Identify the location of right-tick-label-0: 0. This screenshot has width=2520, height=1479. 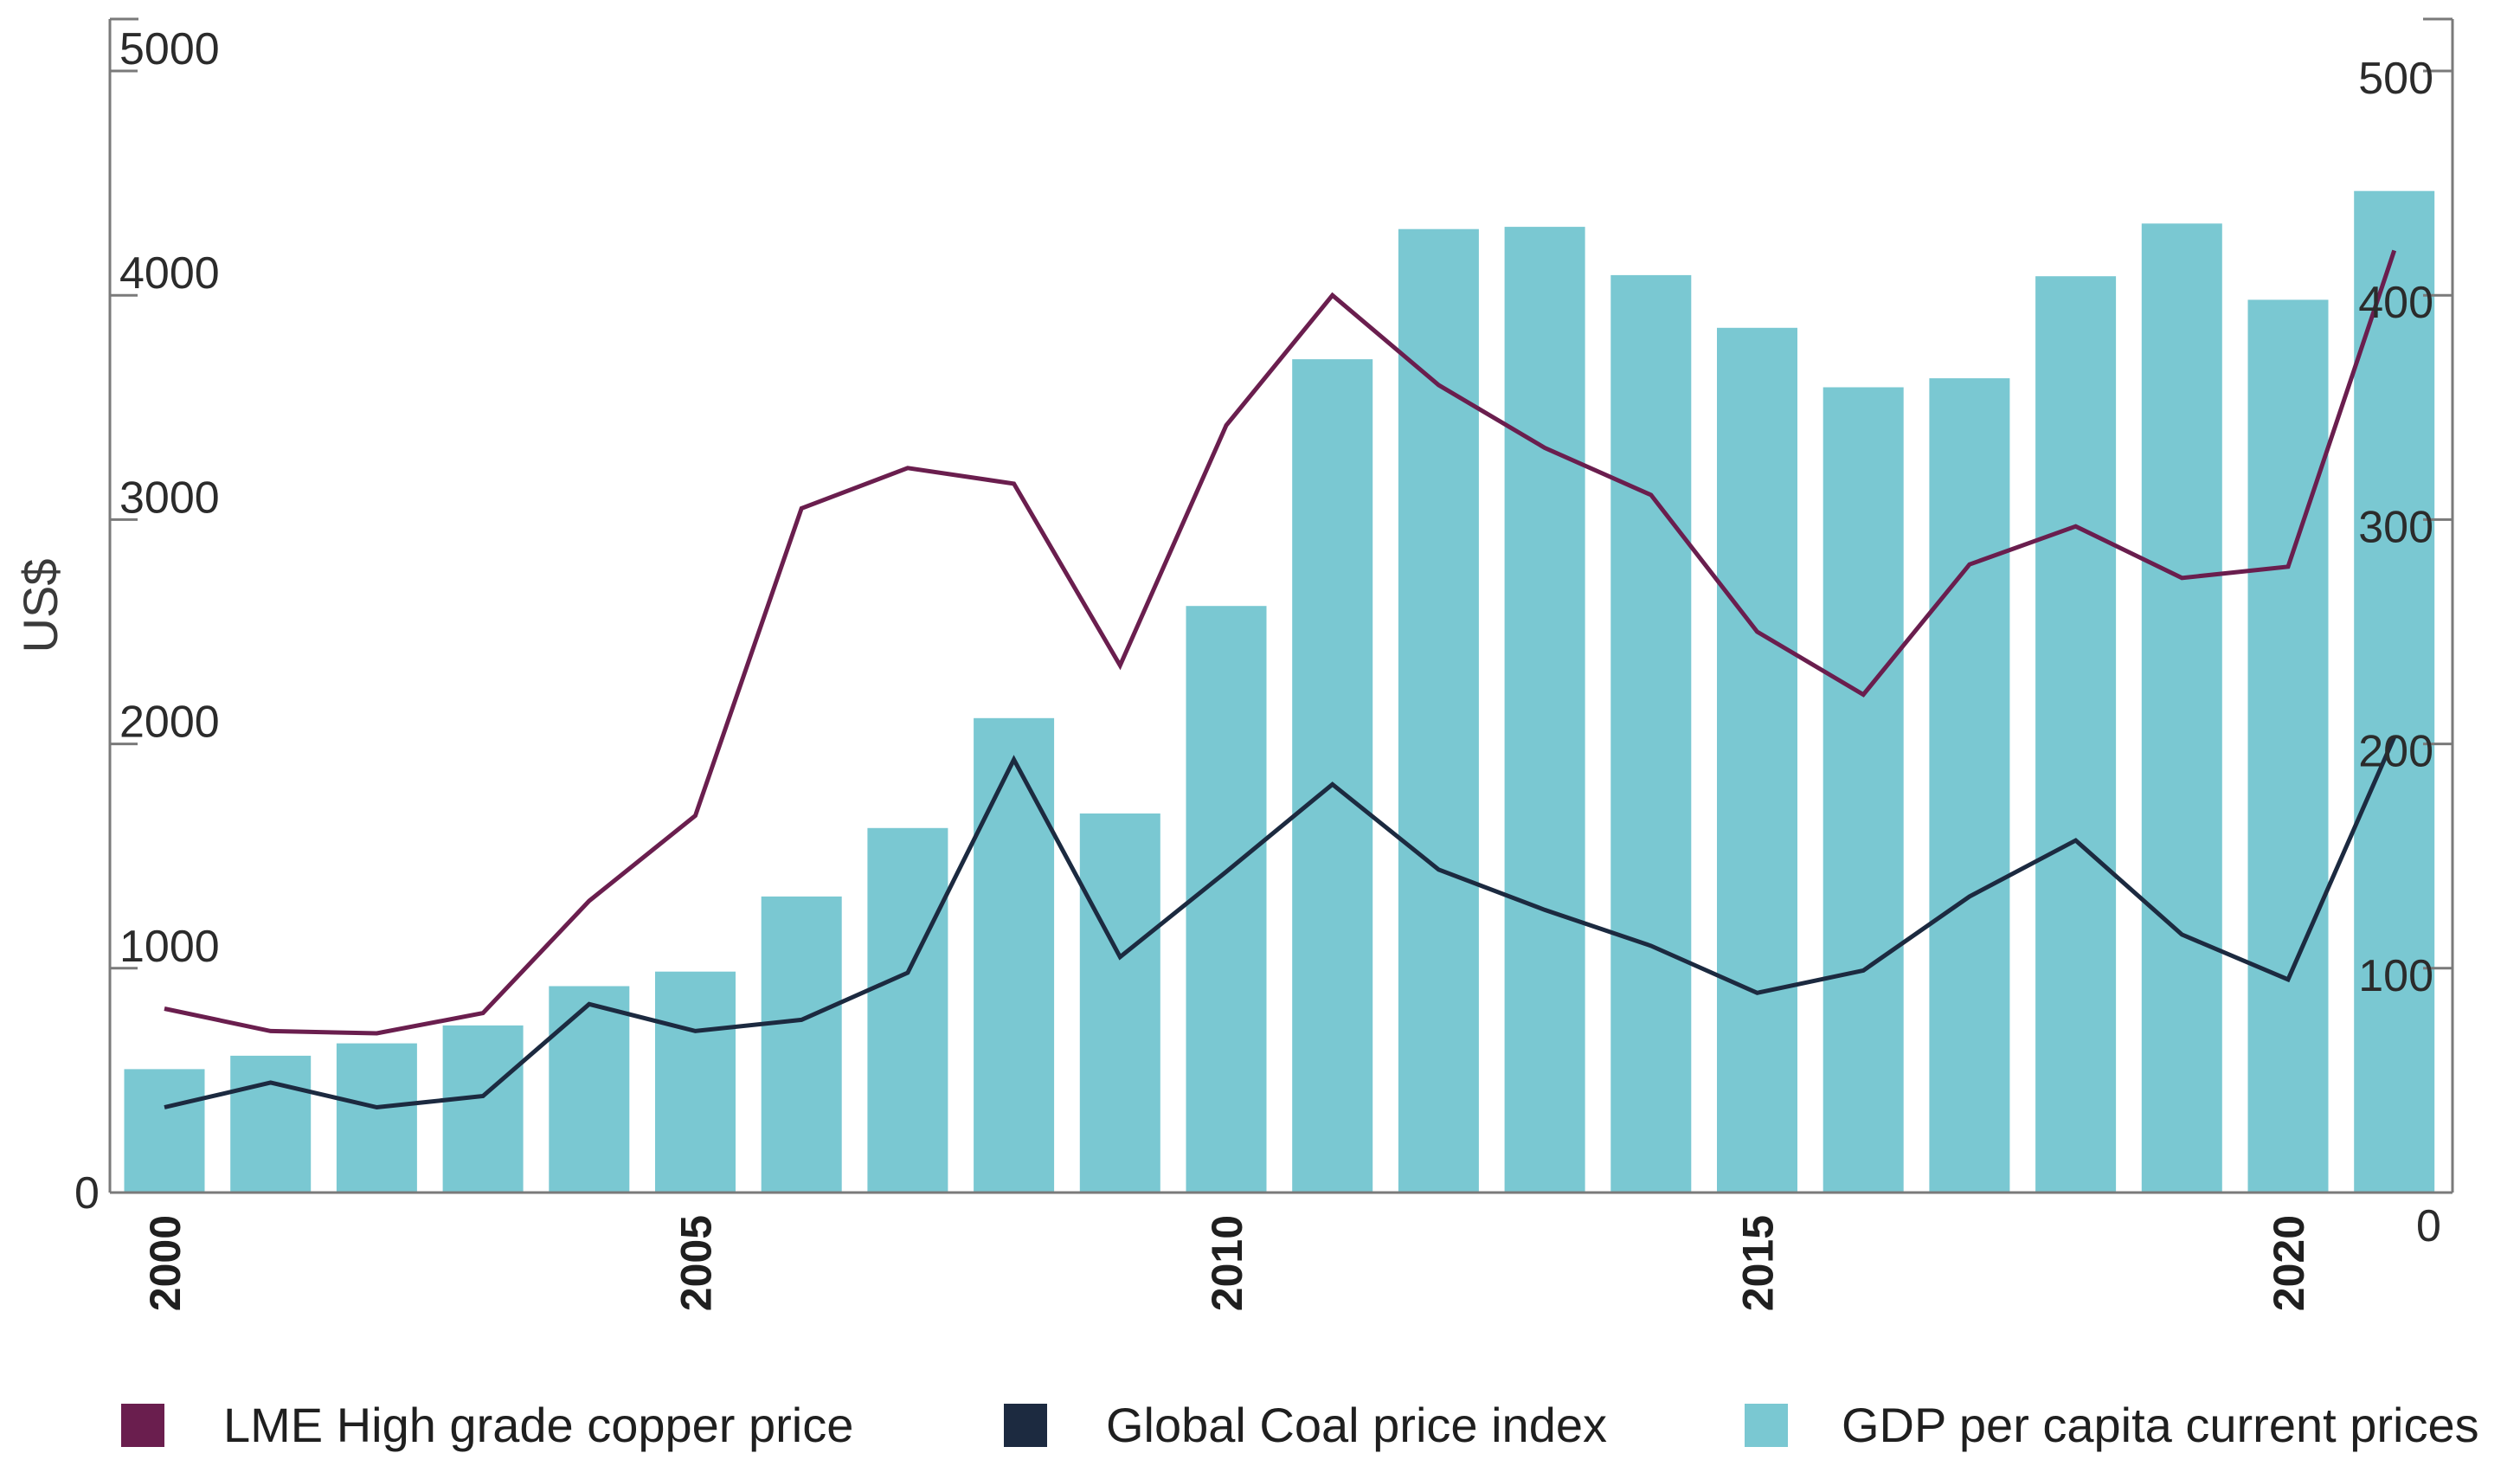
(2428, 1226).